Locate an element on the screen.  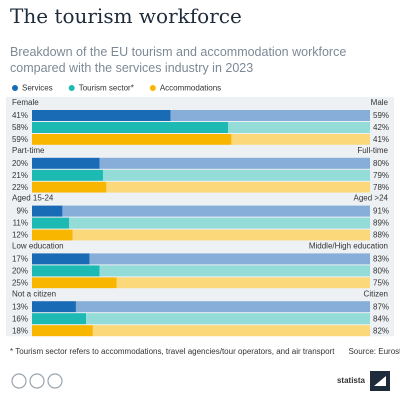
chart-title: The tourism workforce is located at coordinates (126, 16).